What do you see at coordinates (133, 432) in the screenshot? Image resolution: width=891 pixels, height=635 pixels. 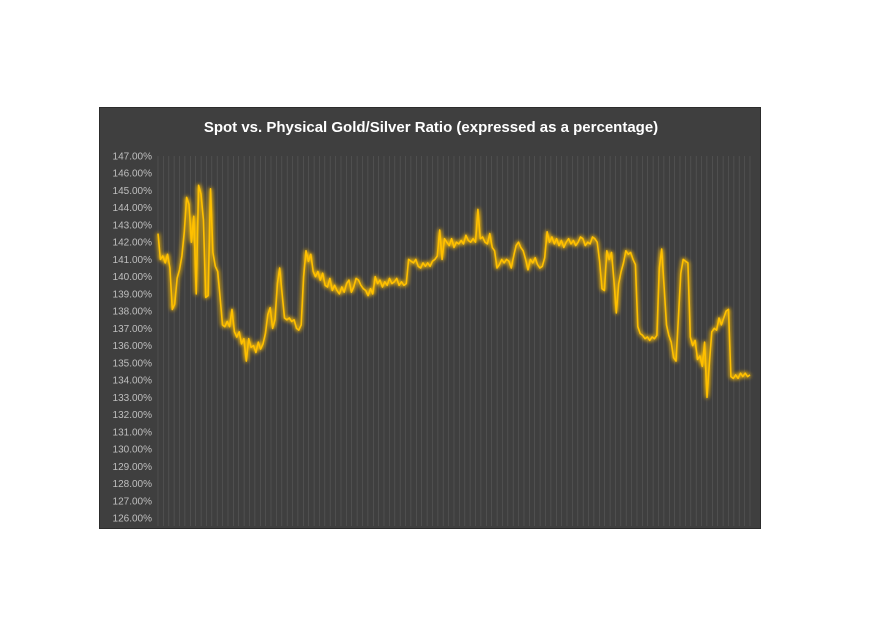 I see `y-tick-label: 131.00%` at bounding box center [133, 432].